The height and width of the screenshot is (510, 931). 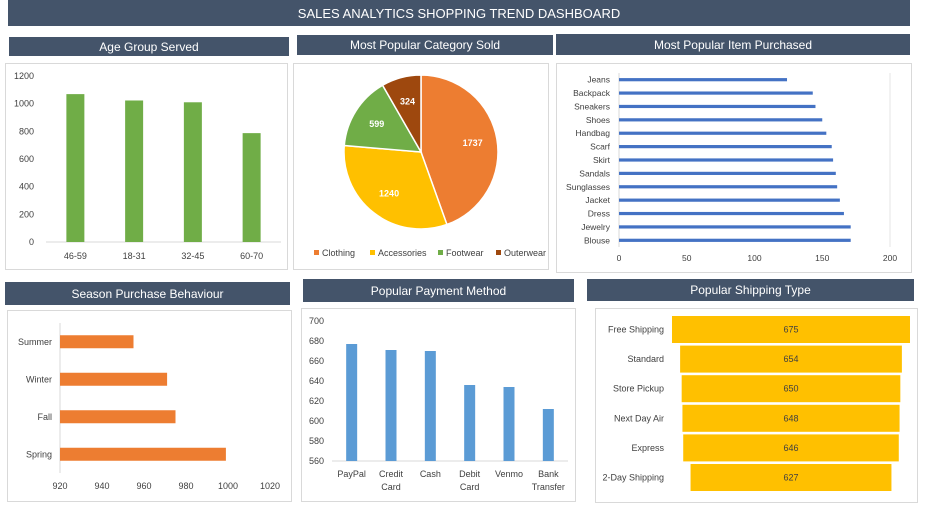 What do you see at coordinates (596, 227) in the screenshot?
I see `y-tick-label: Jewelry` at bounding box center [596, 227].